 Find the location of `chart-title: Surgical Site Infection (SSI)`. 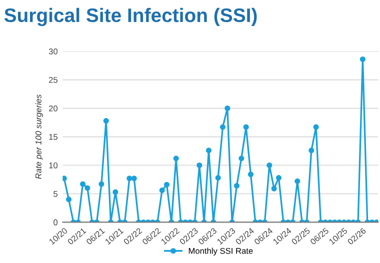

chart-title: Surgical Site Infection (SSI) is located at coordinates (130, 17).